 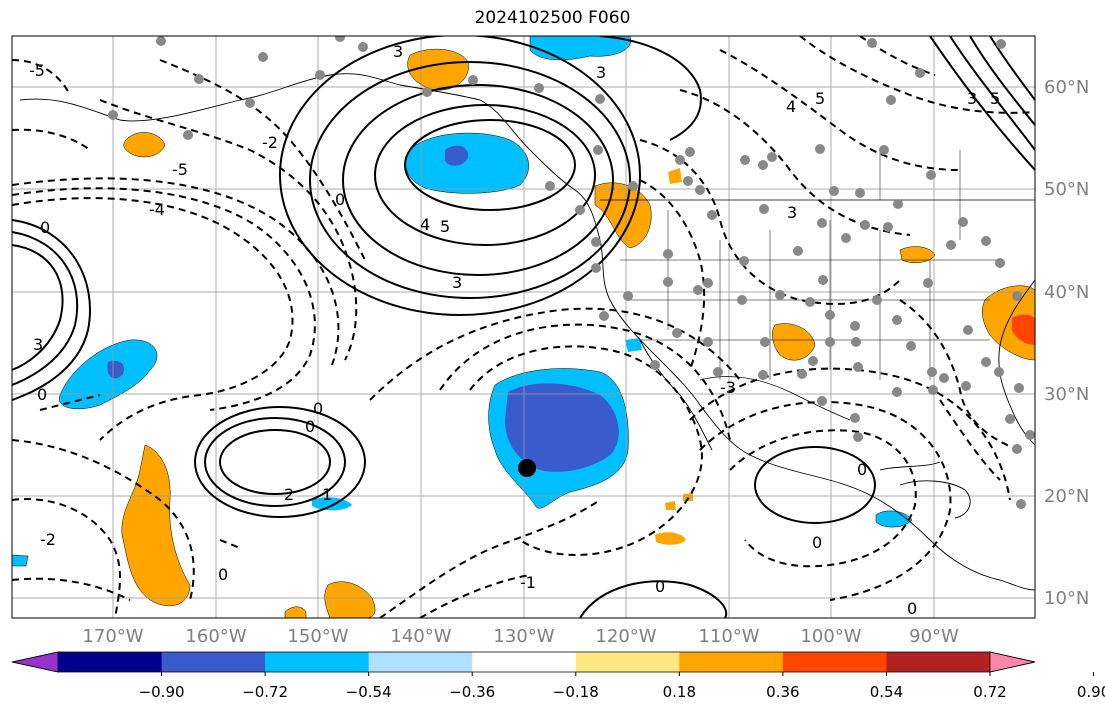 What do you see at coordinates (1066, 292) in the screenshot?
I see `lat-label: 40°N` at bounding box center [1066, 292].